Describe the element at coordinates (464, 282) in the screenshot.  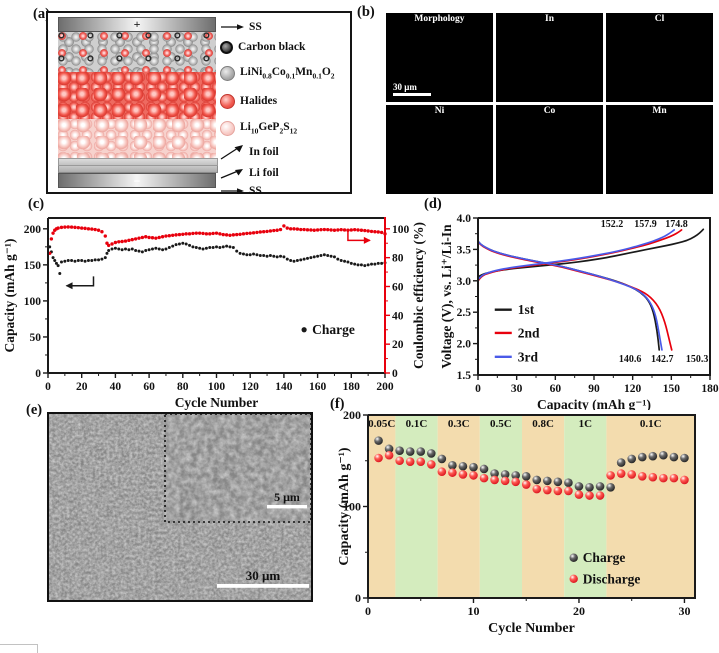
I see `y-tick-label: 3.0` at that location.